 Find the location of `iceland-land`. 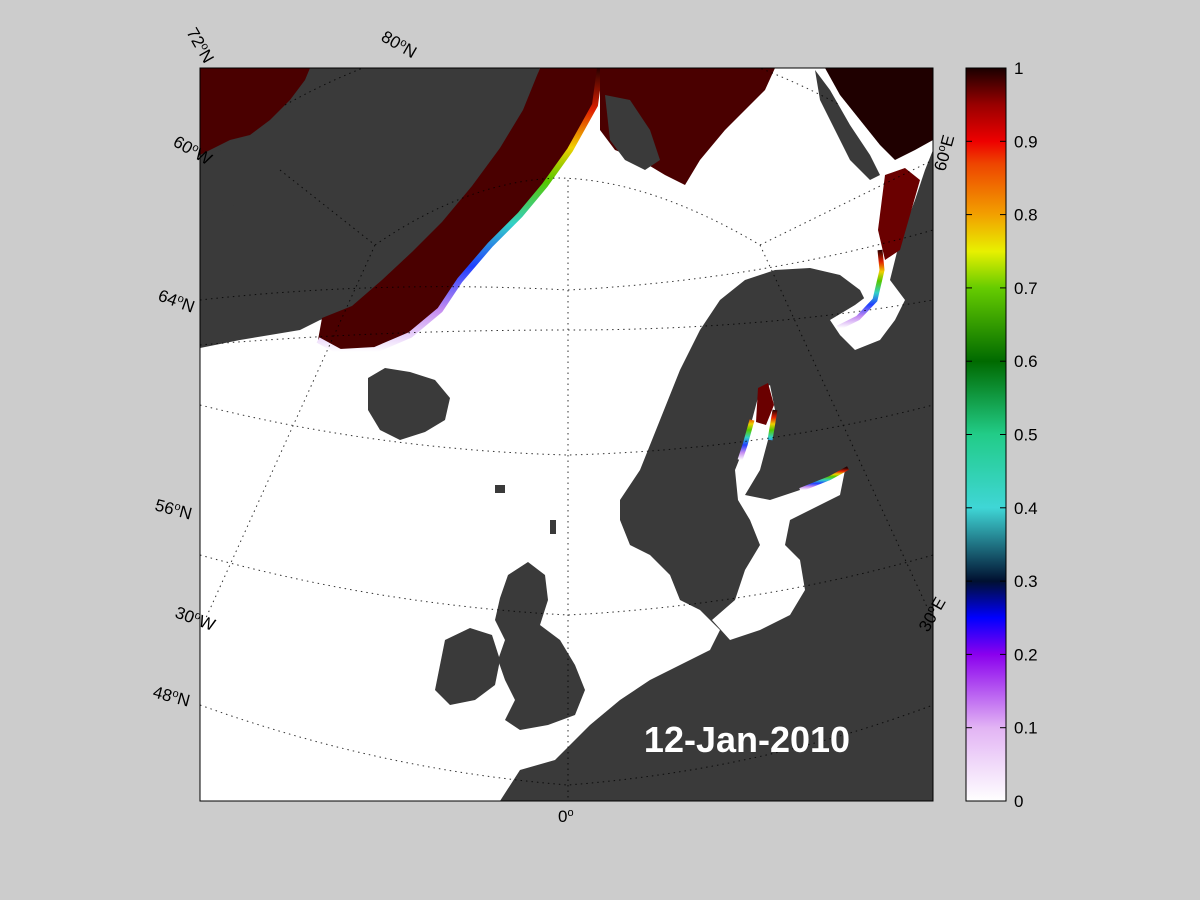

iceland-land is located at coordinates (409, 404).